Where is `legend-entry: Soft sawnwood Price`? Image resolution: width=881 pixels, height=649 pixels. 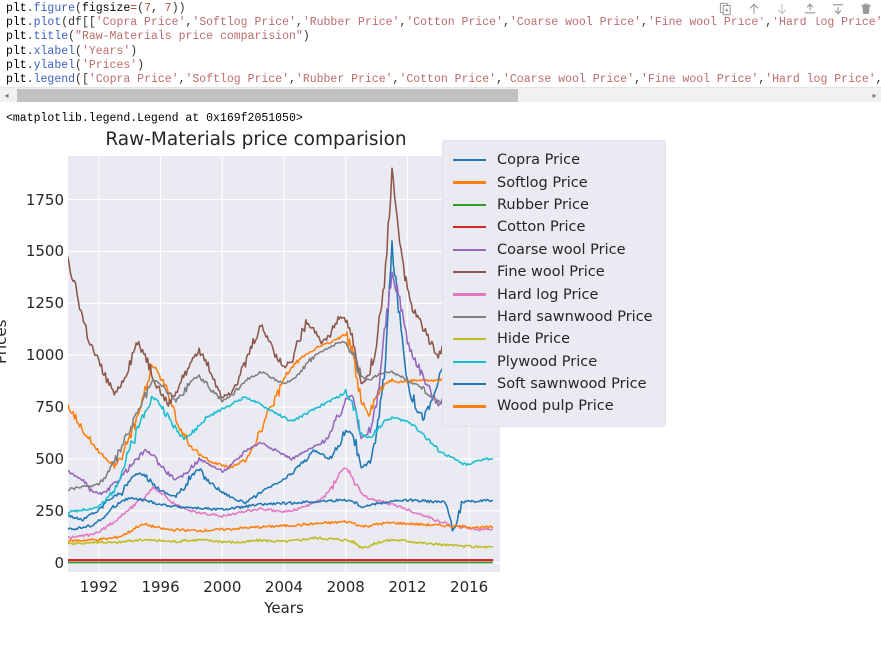
legend-entry: Soft sawnwood Price is located at coordinates (553, 384).